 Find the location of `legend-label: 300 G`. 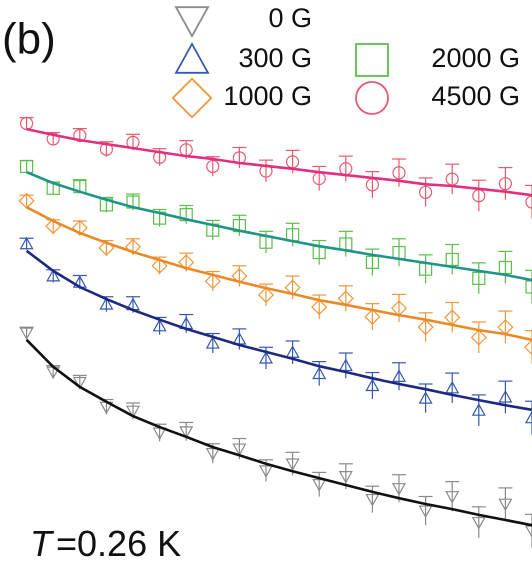

legend-label: 300 G is located at coordinates (275, 58).